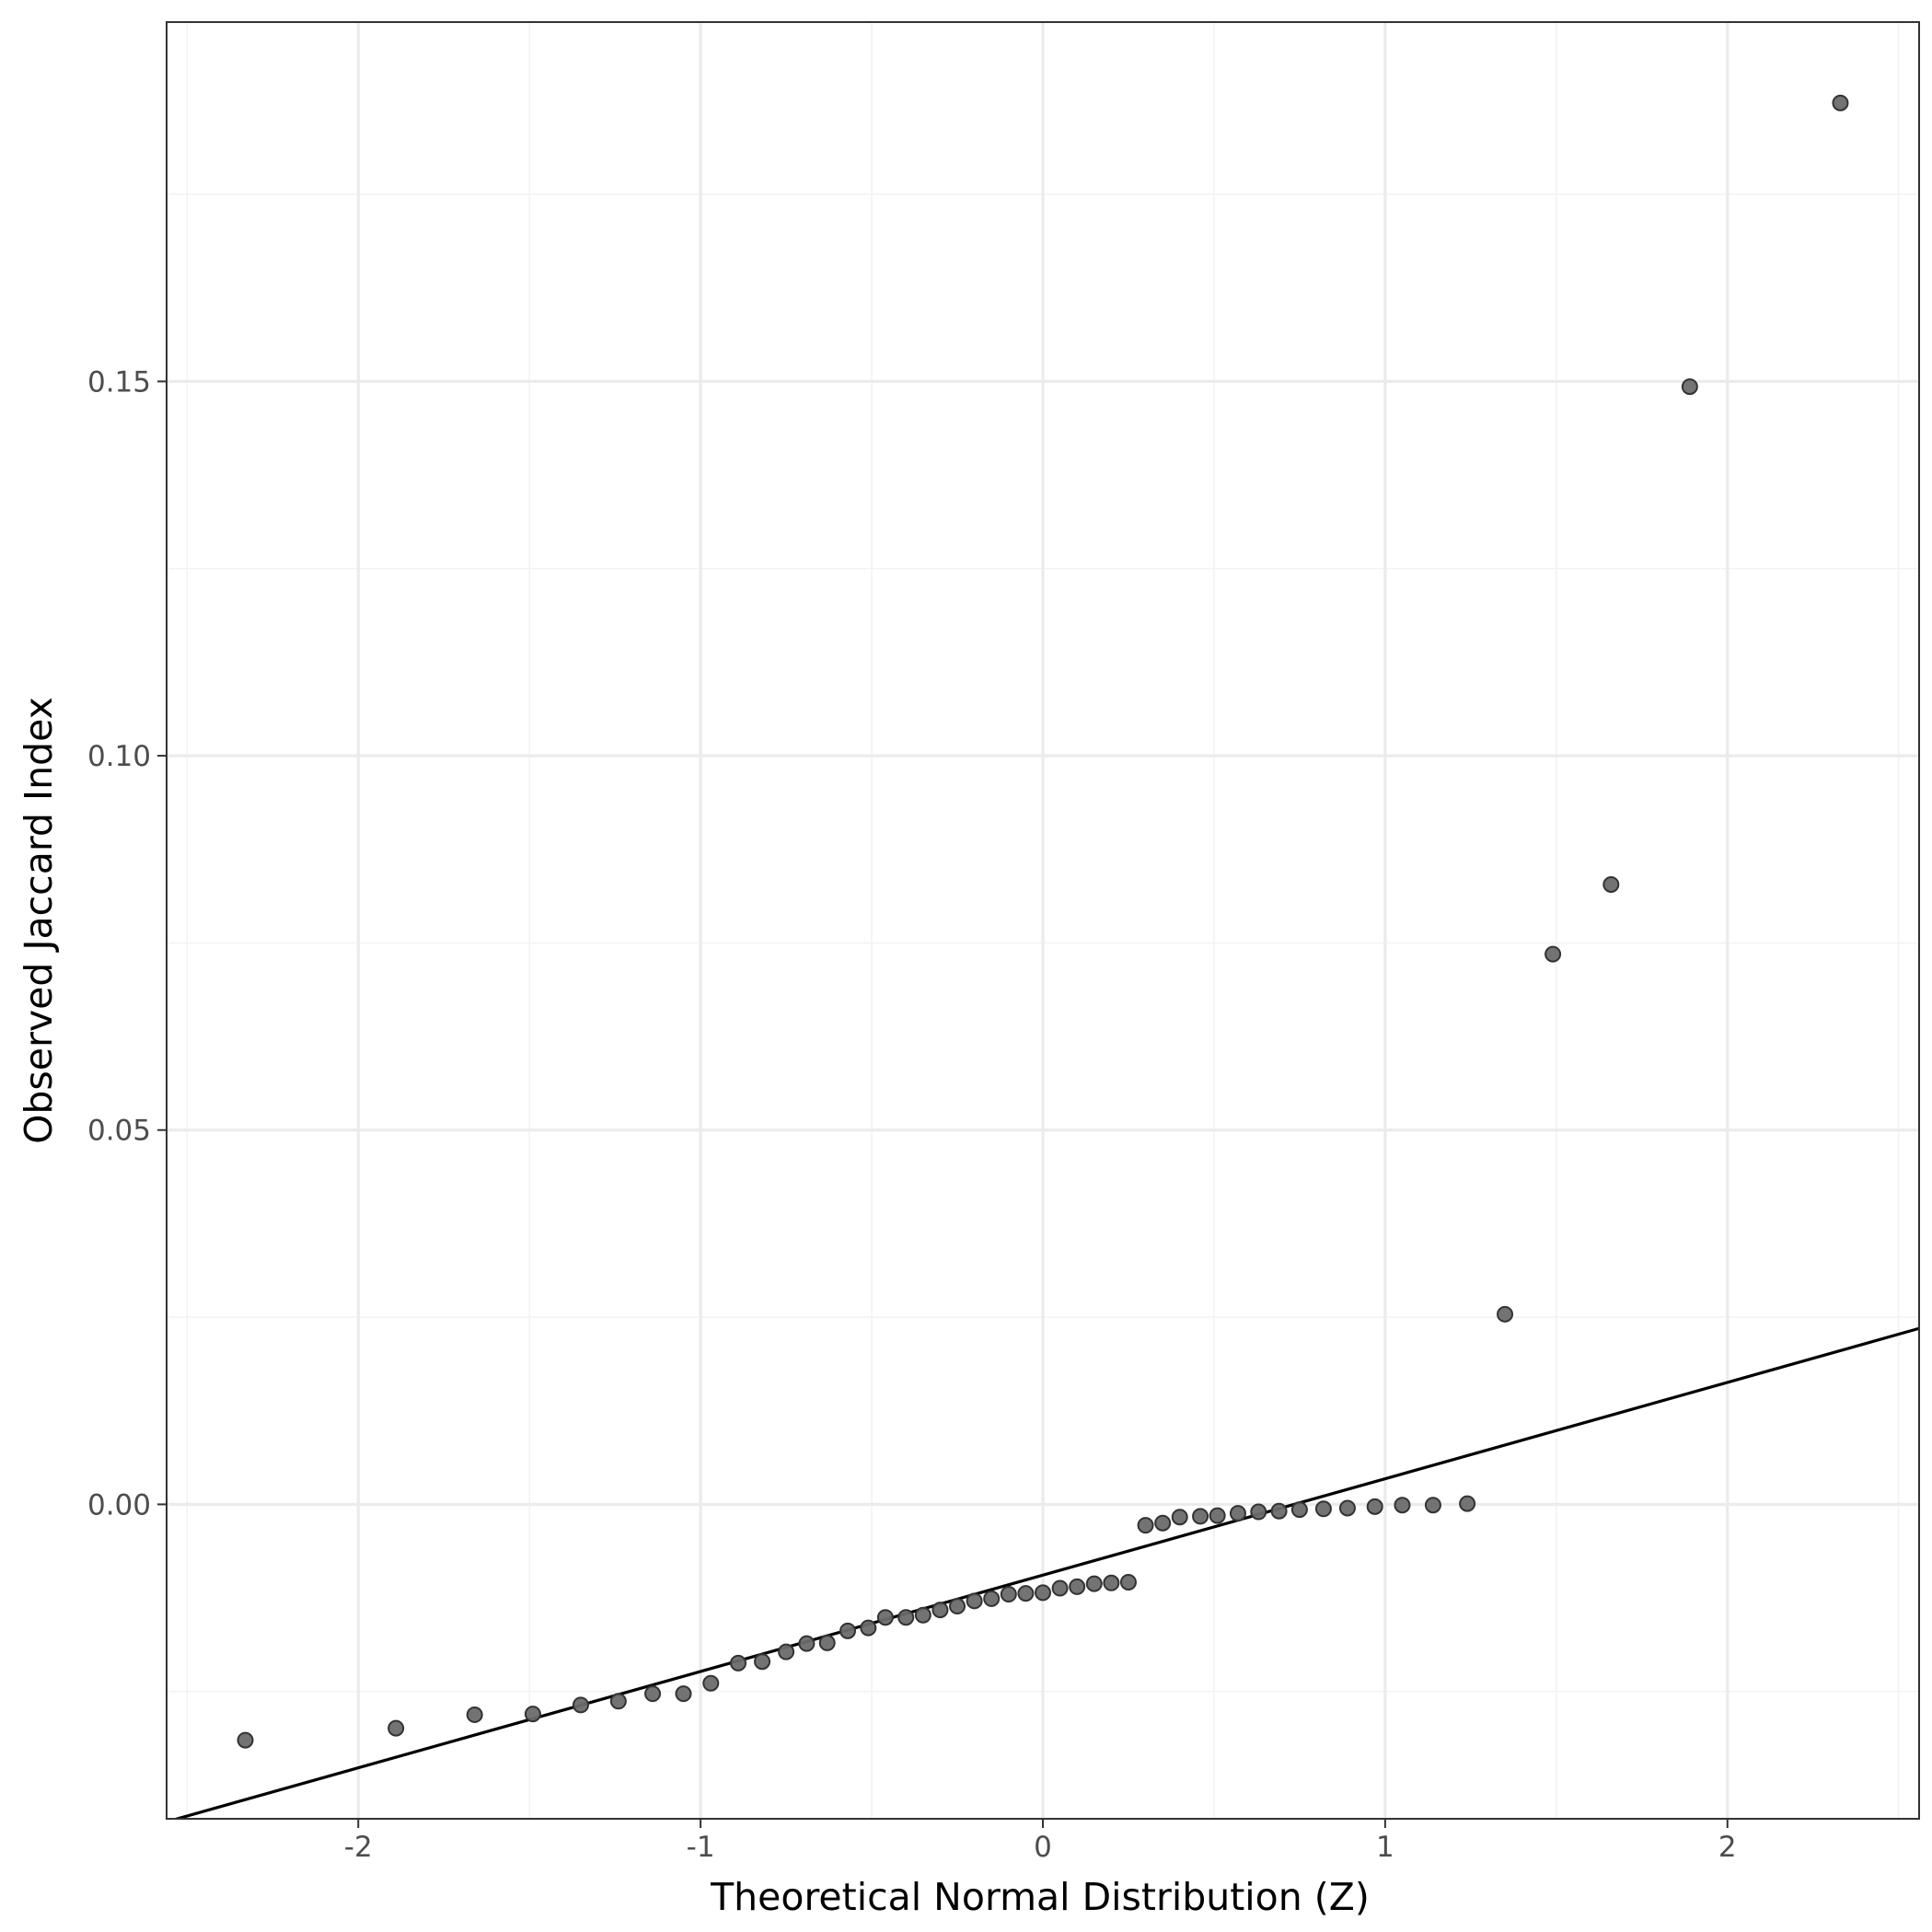 Image resolution: width=1932 pixels, height=1932 pixels. What do you see at coordinates (1728, 1848) in the screenshot?
I see `x-tick-label: 2` at bounding box center [1728, 1848].